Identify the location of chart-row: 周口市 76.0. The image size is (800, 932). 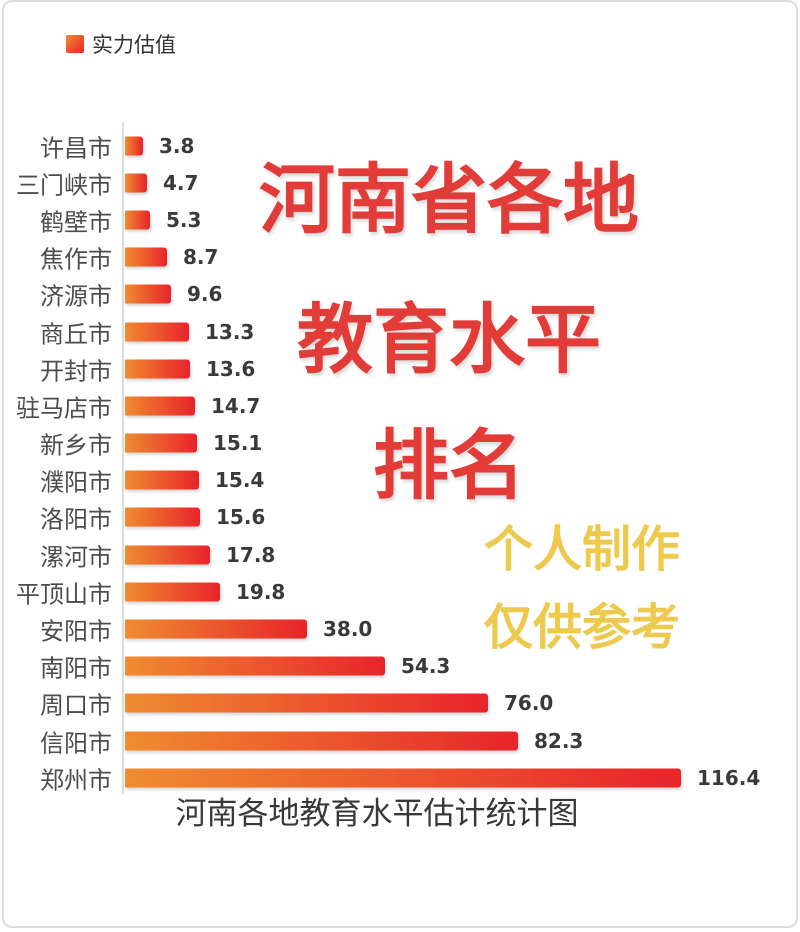
(400, 703).